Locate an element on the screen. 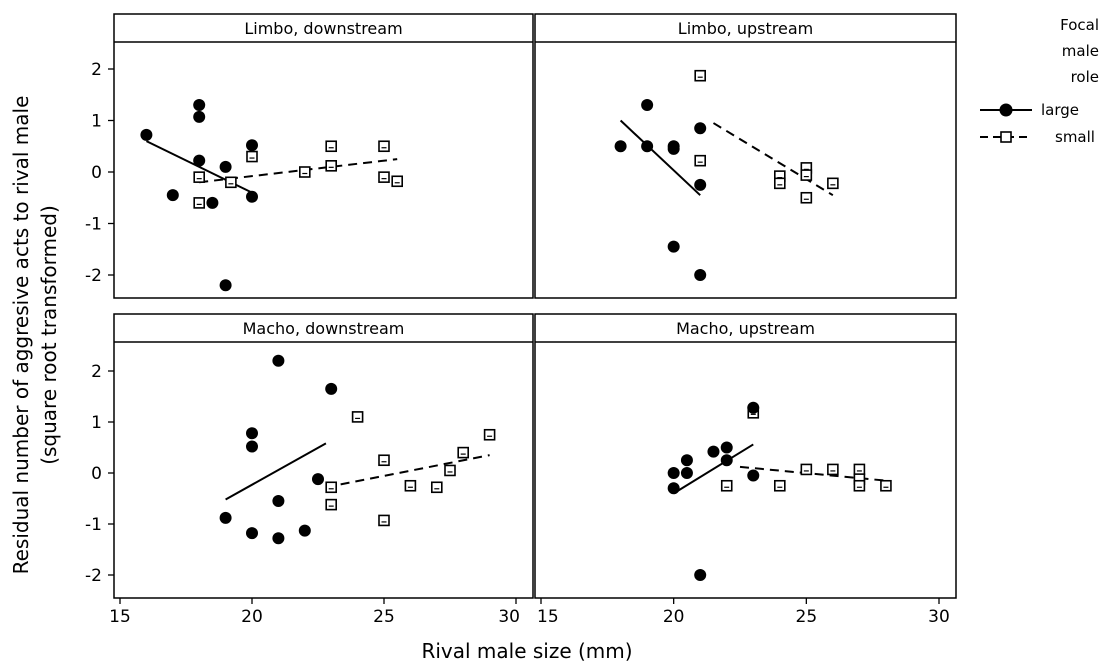 Image resolution: width=1109 pixels, height=670 pixels. legend: Focal male role large small is located at coordinates (1039, 81).